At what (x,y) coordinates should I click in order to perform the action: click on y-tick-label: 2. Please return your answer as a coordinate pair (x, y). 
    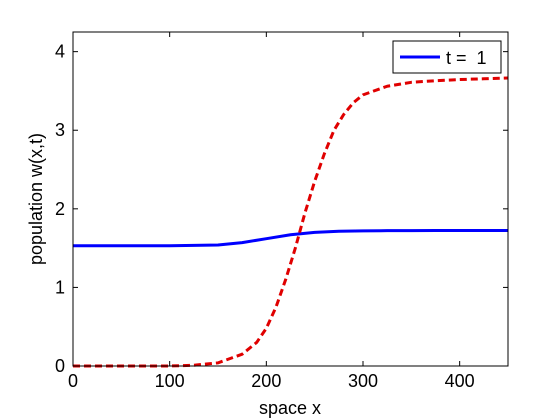
    Looking at the image, I should click on (60, 209).